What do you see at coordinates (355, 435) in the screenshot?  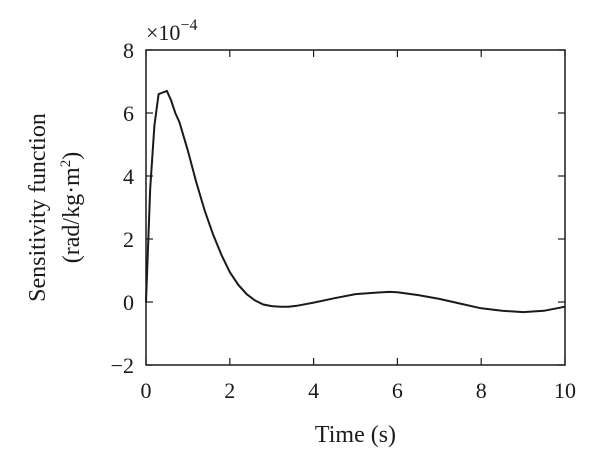 I see `x-axis-label: Time (s)` at bounding box center [355, 435].